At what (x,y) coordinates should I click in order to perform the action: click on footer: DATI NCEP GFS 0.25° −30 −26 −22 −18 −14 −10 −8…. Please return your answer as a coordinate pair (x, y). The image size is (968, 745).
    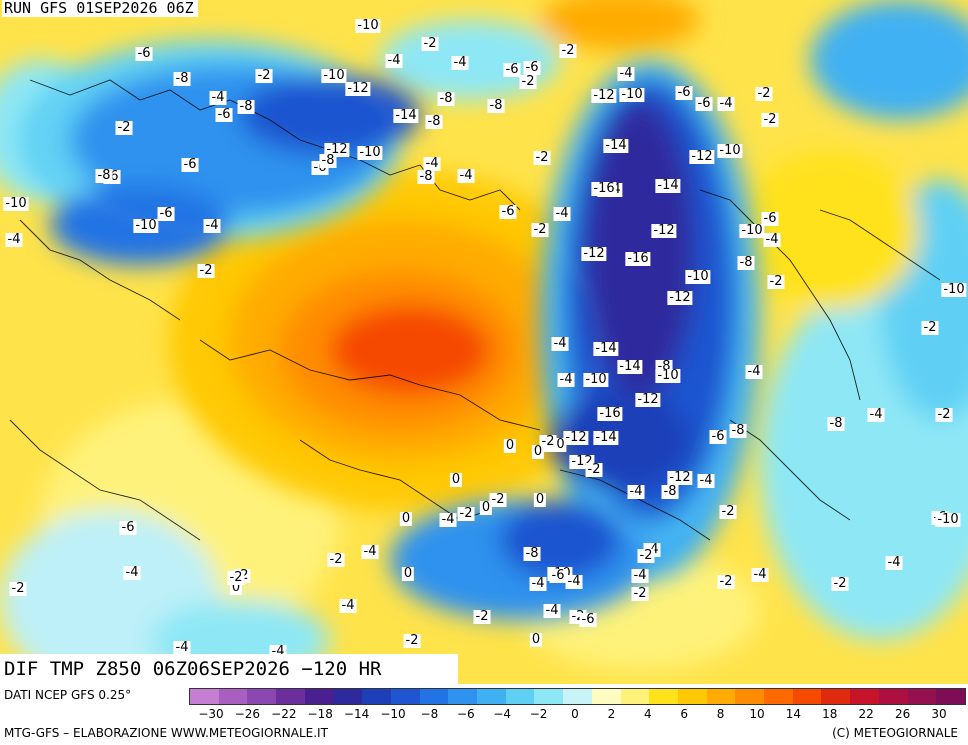
    Looking at the image, I should click on (484, 714).